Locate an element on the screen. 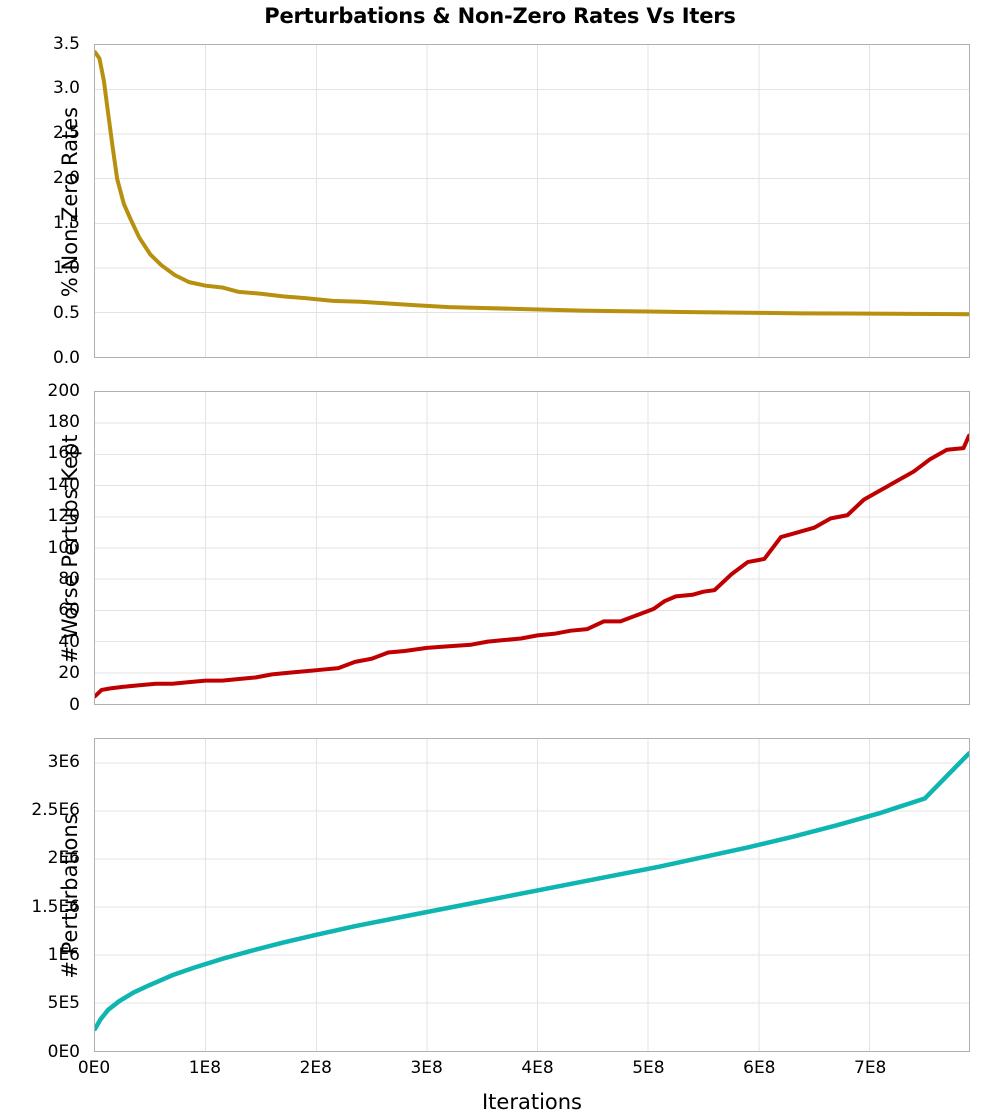  y-tick-label: 3.0 is located at coordinates (66, 88).